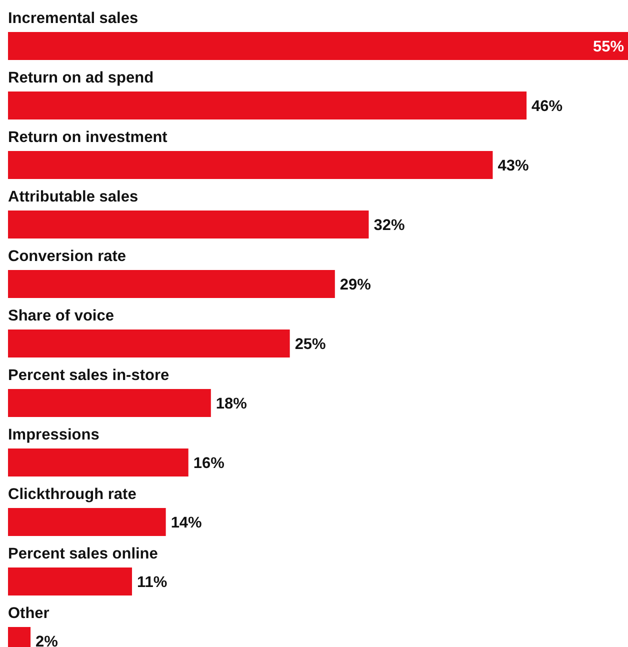 The image size is (628, 647). What do you see at coordinates (73, 18) in the screenshot?
I see `y-tick-label: Incremental sales` at bounding box center [73, 18].